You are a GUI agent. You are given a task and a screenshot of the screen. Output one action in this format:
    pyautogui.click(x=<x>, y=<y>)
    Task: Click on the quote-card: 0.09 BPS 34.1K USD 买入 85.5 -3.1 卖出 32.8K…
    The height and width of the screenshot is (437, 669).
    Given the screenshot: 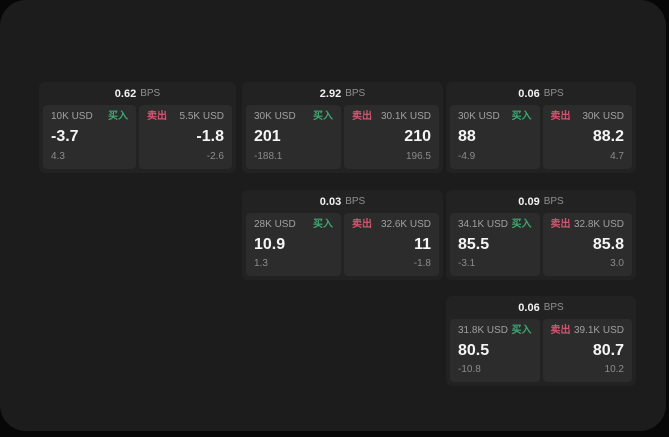 What is the action you would take?
    pyautogui.click(x=541, y=235)
    